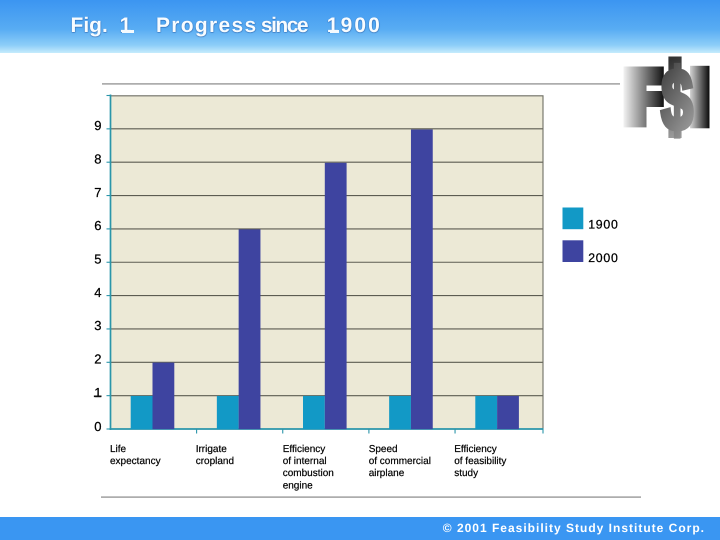 This screenshot has width=720, height=540. Describe the element at coordinates (97, 392) in the screenshot. I see `svg-text: 1` at that location.